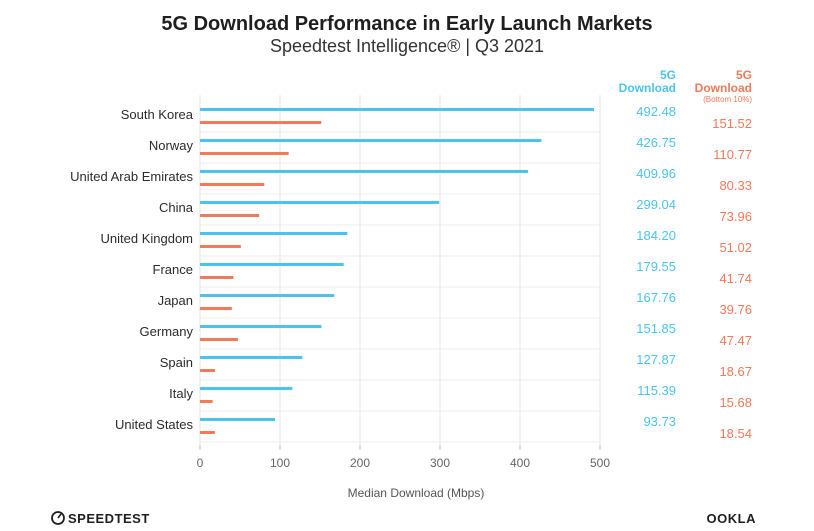 The image size is (814, 531). I want to click on speedtest-logo-text: SPEEDTEST, so click(109, 518).